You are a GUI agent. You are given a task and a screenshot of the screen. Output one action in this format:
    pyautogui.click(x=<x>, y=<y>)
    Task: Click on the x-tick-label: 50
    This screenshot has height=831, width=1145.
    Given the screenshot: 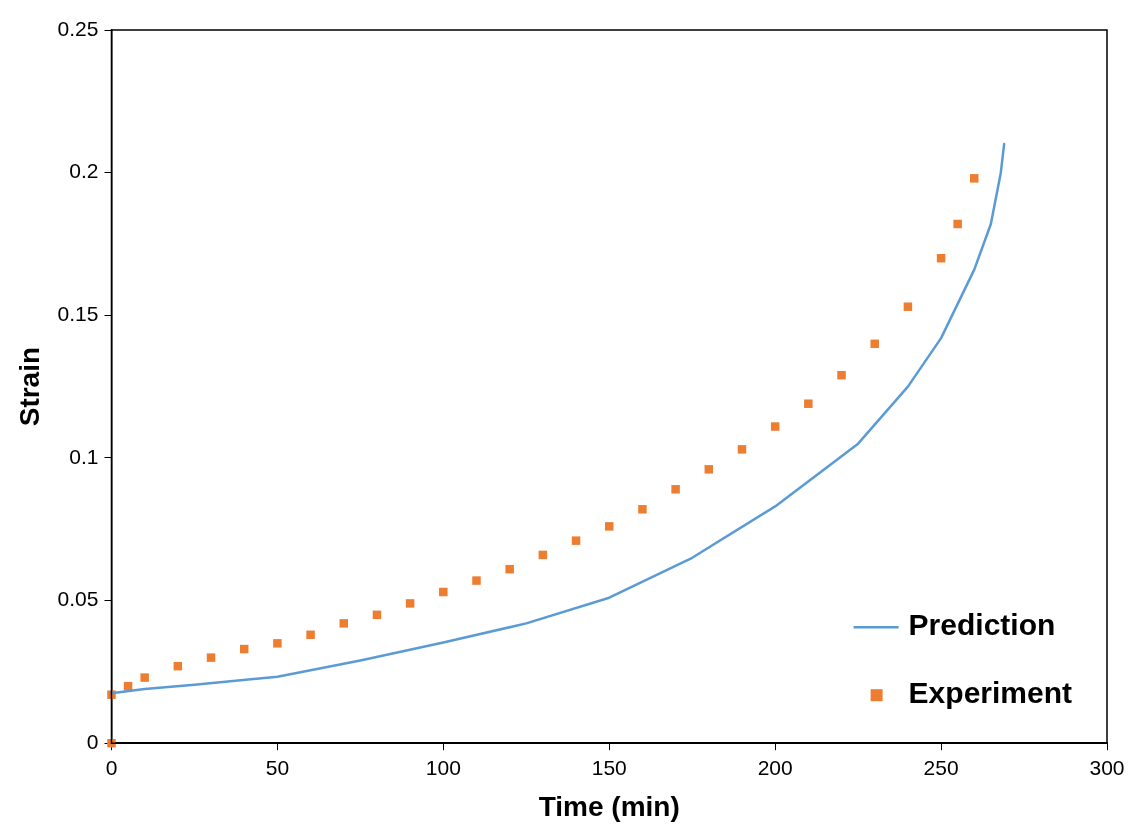 What is the action you would take?
    pyautogui.click(x=277, y=767)
    